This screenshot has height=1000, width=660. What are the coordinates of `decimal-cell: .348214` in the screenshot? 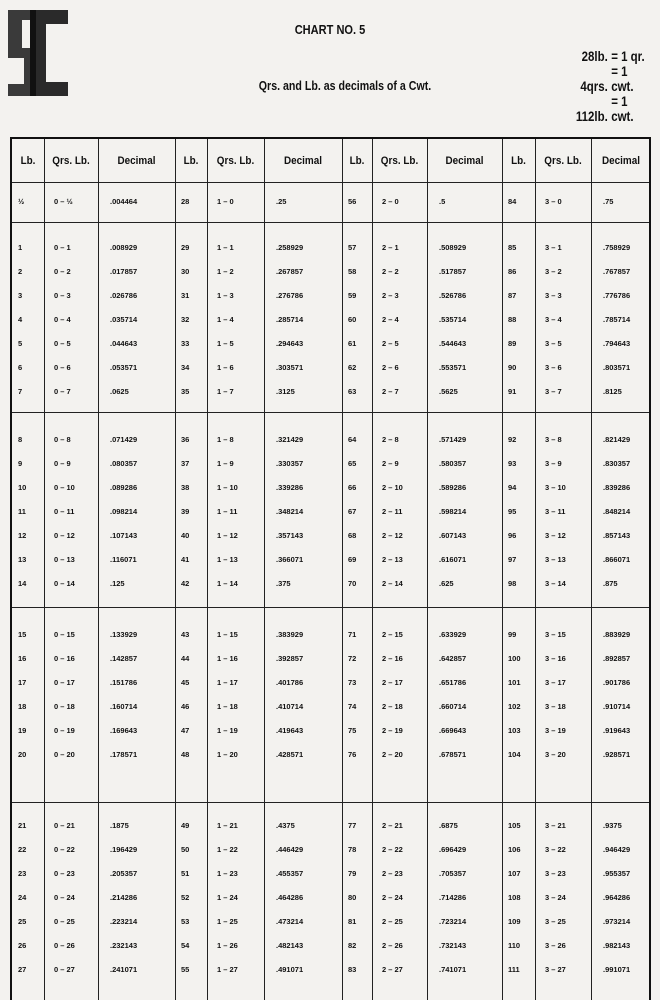 It's located at (290, 511).